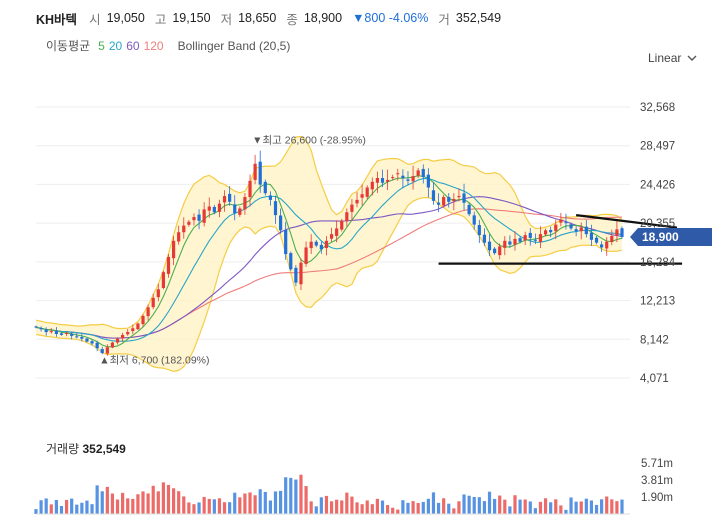  What do you see at coordinates (672, 58) in the screenshot?
I see `scale-dropdown: Linear` at bounding box center [672, 58].